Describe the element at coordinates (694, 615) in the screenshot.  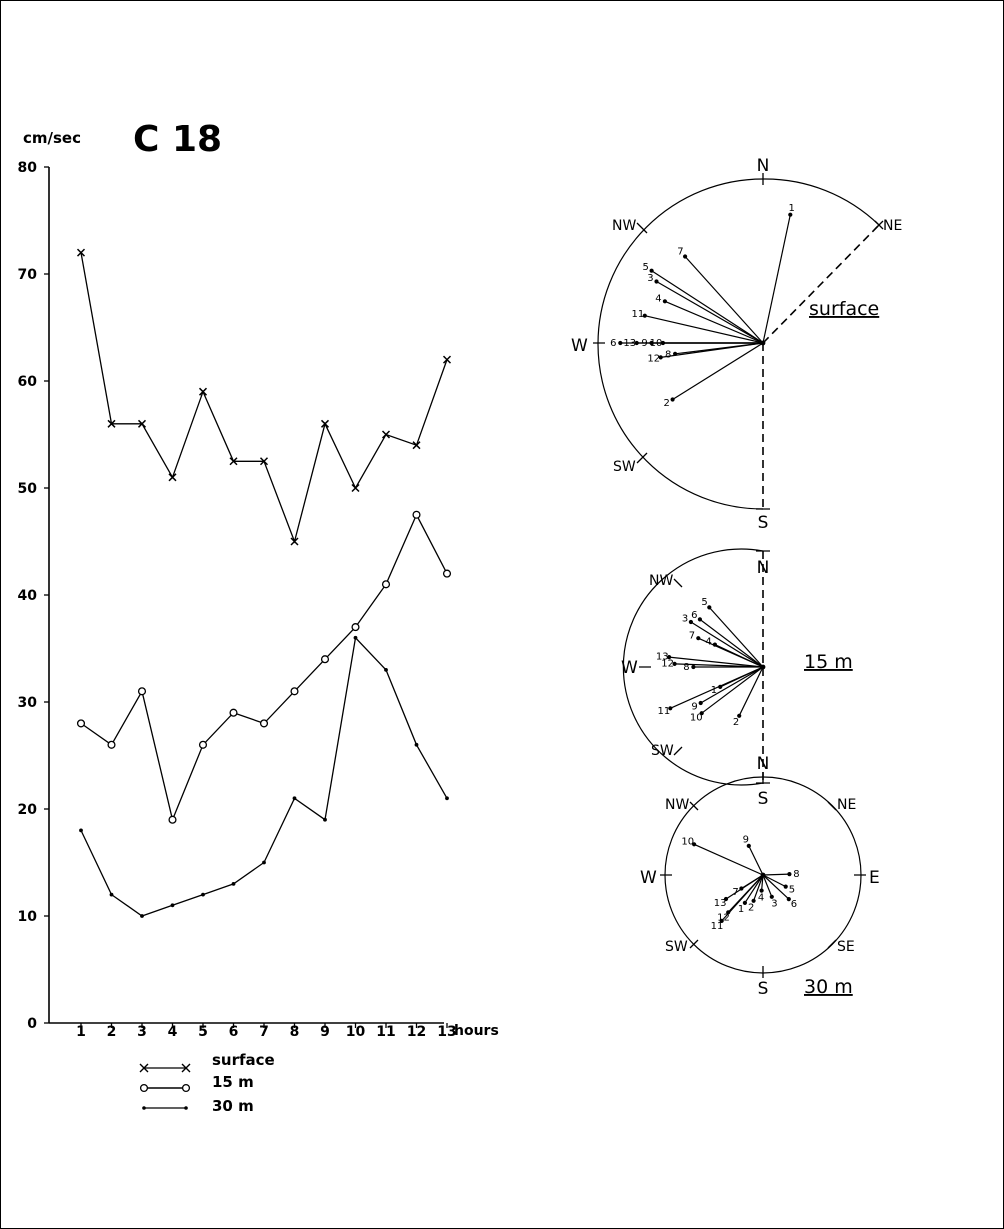
I see `vector-label-6: 6` at that location.